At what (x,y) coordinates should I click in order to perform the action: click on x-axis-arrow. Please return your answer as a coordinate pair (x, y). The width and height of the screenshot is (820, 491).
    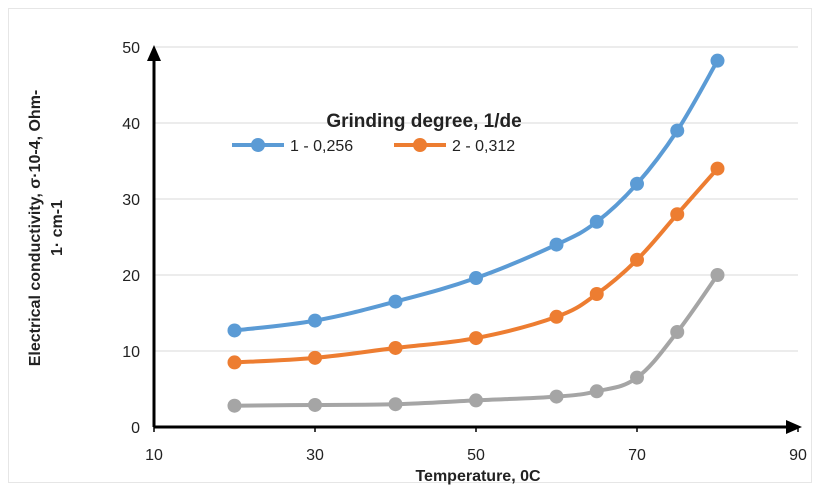
    Looking at the image, I should click on (794, 427).